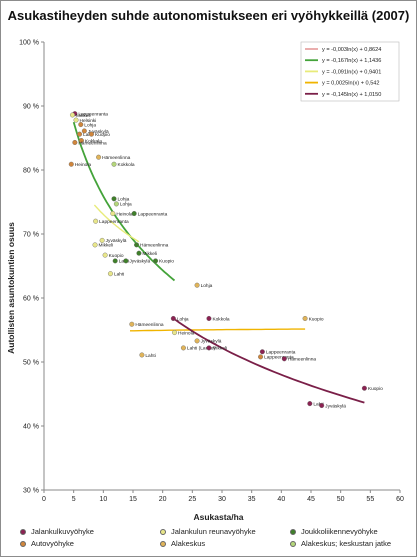  Describe the element at coordinates (222, 499) in the screenshot. I see `x-tick-label: 30` at that location.